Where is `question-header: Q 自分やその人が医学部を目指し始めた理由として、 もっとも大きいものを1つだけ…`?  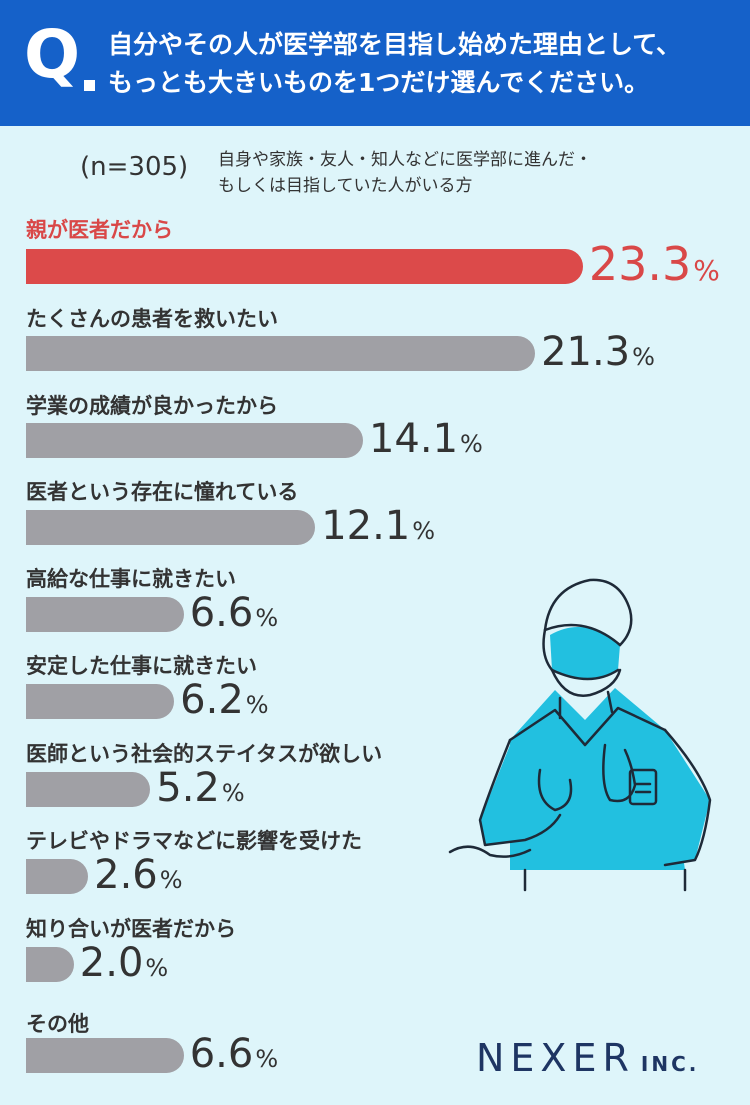
question-header: Q 自分やその人が医学部を目指し始めた理由として、 もっとも大きいものを1つだけ… is located at coordinates (375, 63).